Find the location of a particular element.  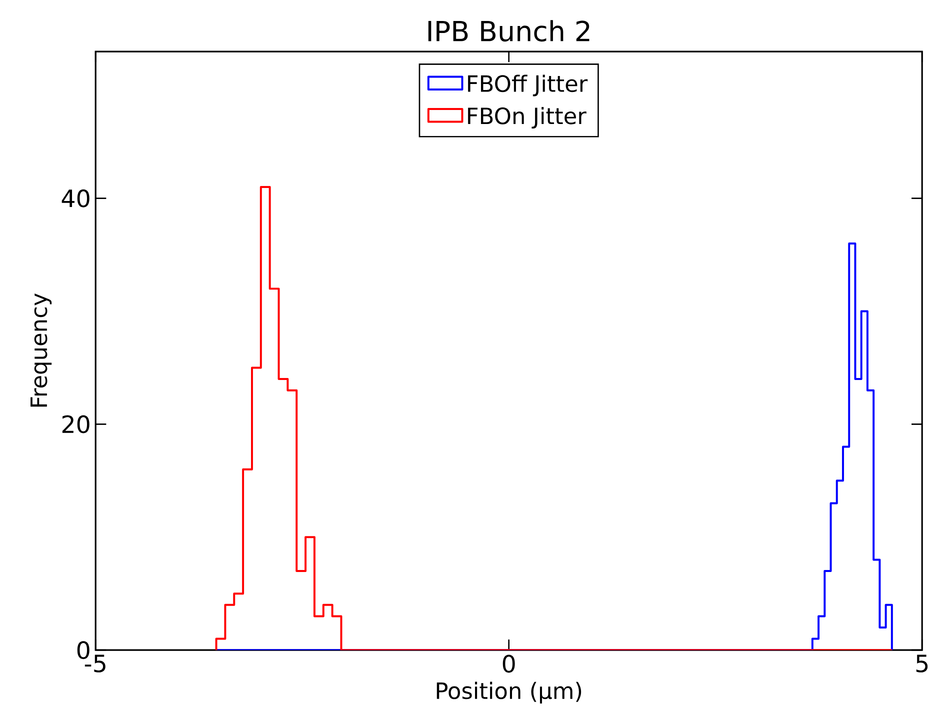

x-tick-label: 0 is located at coordinates (508, 663).